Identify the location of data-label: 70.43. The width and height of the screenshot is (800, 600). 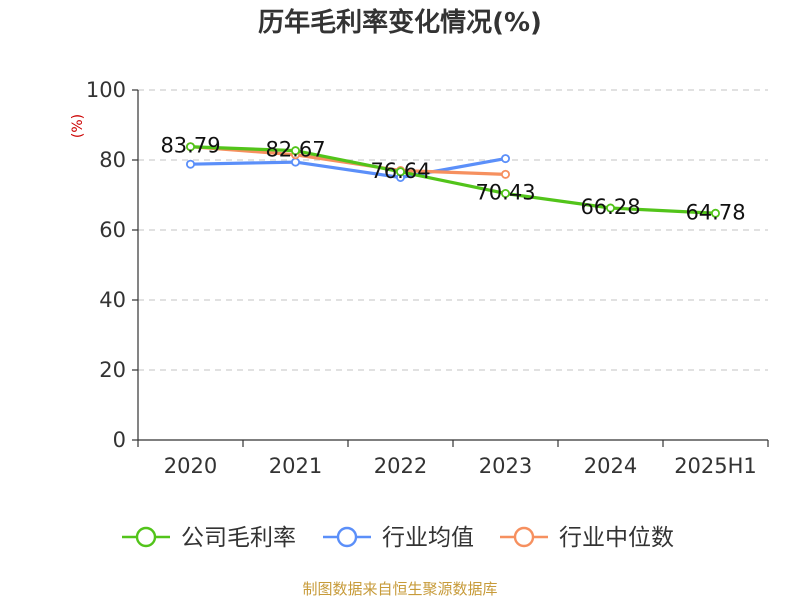
(505, 192).